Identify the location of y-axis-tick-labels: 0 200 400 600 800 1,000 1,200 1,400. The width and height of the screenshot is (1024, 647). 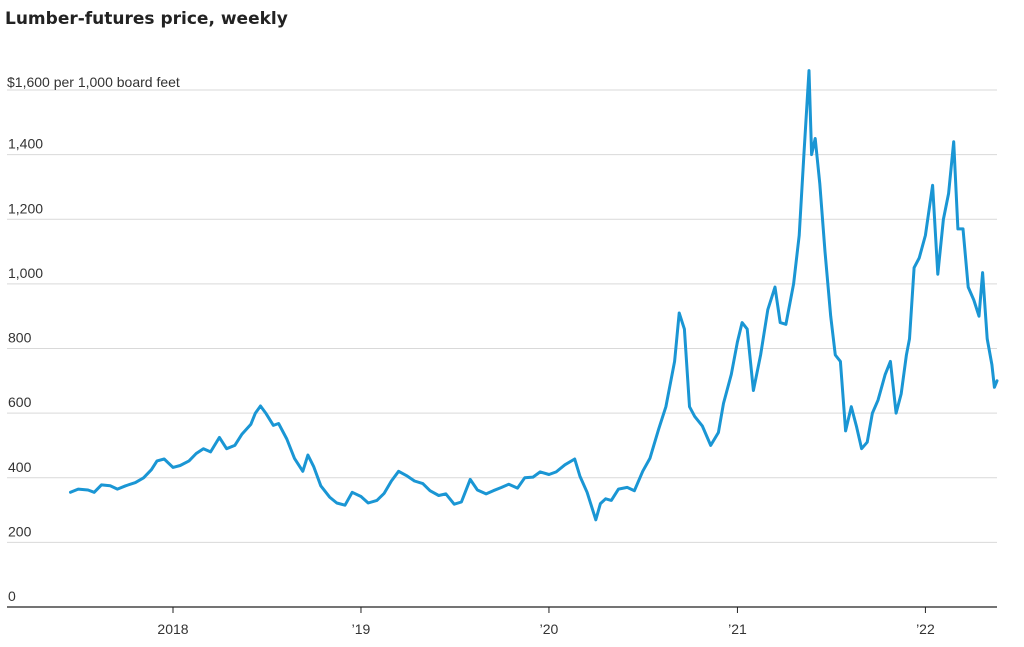
(25, 370).